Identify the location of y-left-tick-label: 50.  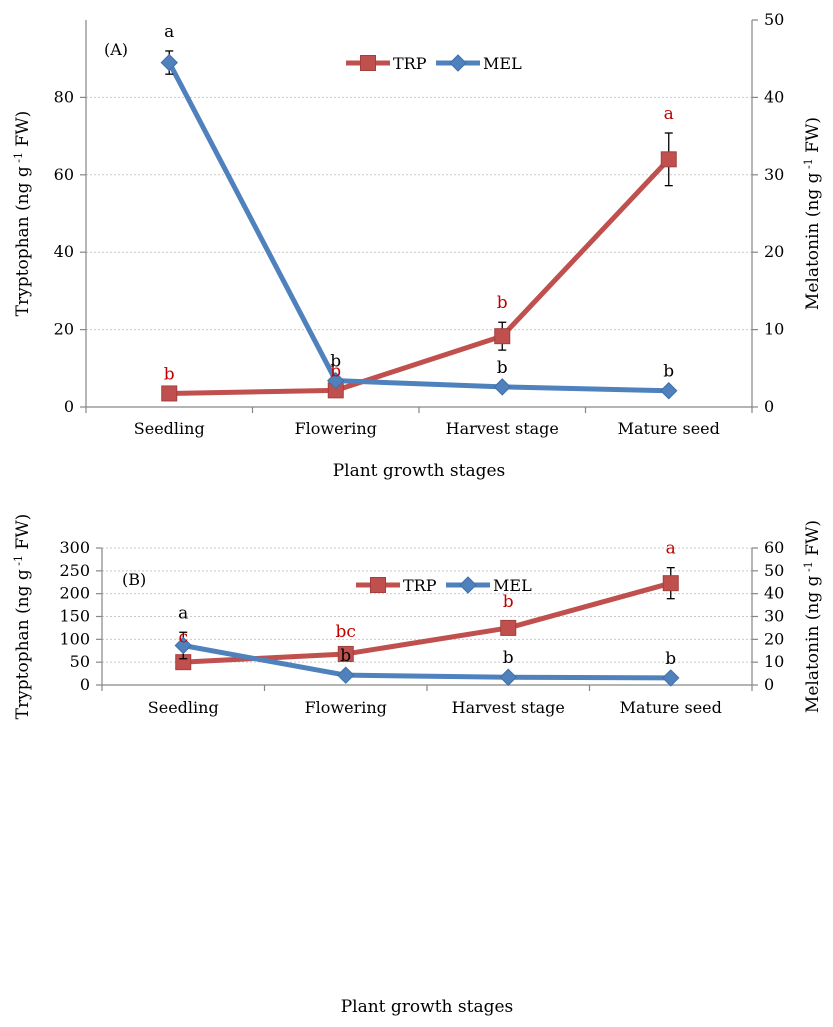
(80, 661).